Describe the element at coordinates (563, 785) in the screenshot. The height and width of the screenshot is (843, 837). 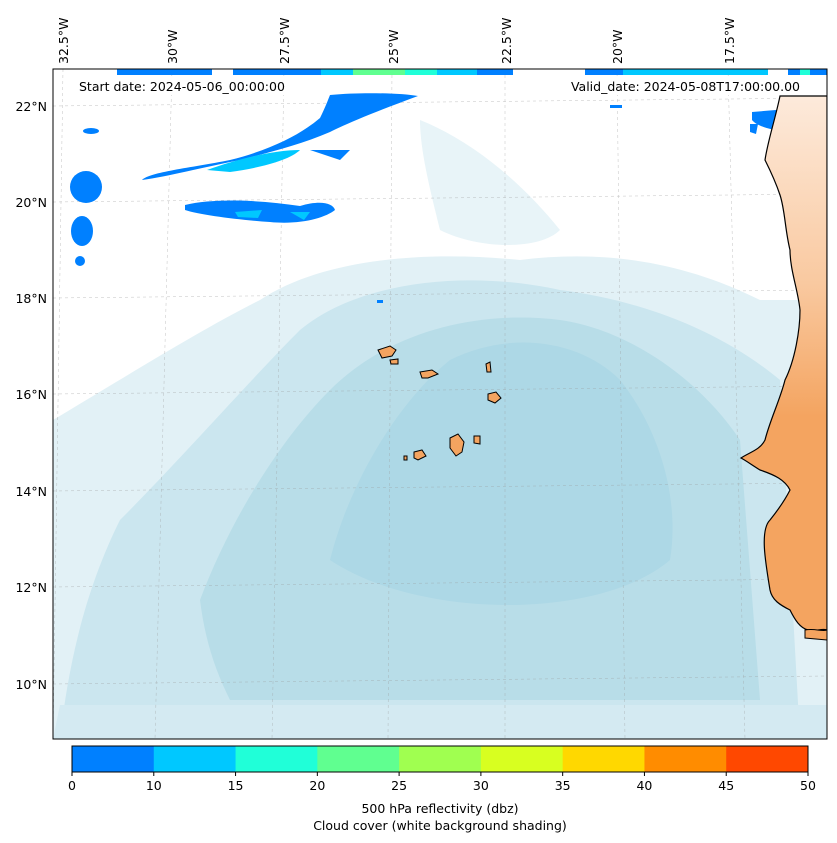
I see `colorbar-tick-label: 35` at that location.